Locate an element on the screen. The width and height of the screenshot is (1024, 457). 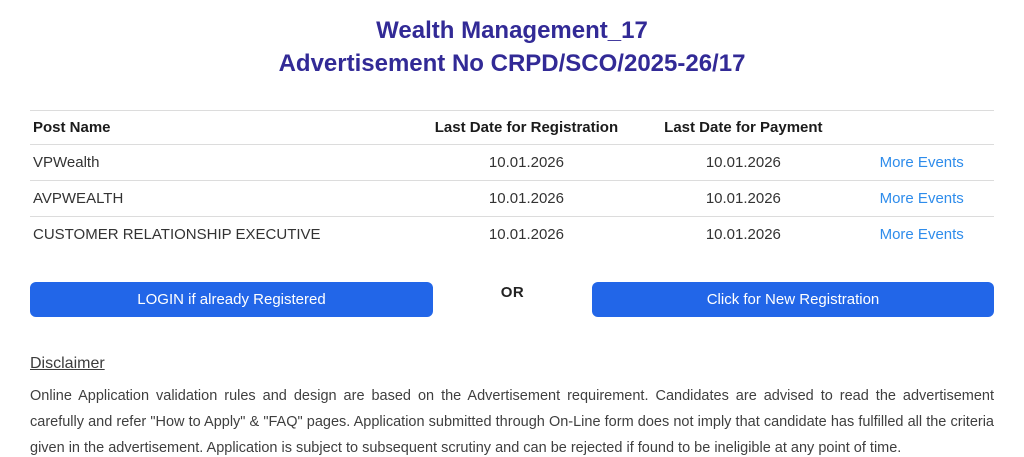
page-title-line1: Wealth Management_17 is located at coordinates (512, 30).